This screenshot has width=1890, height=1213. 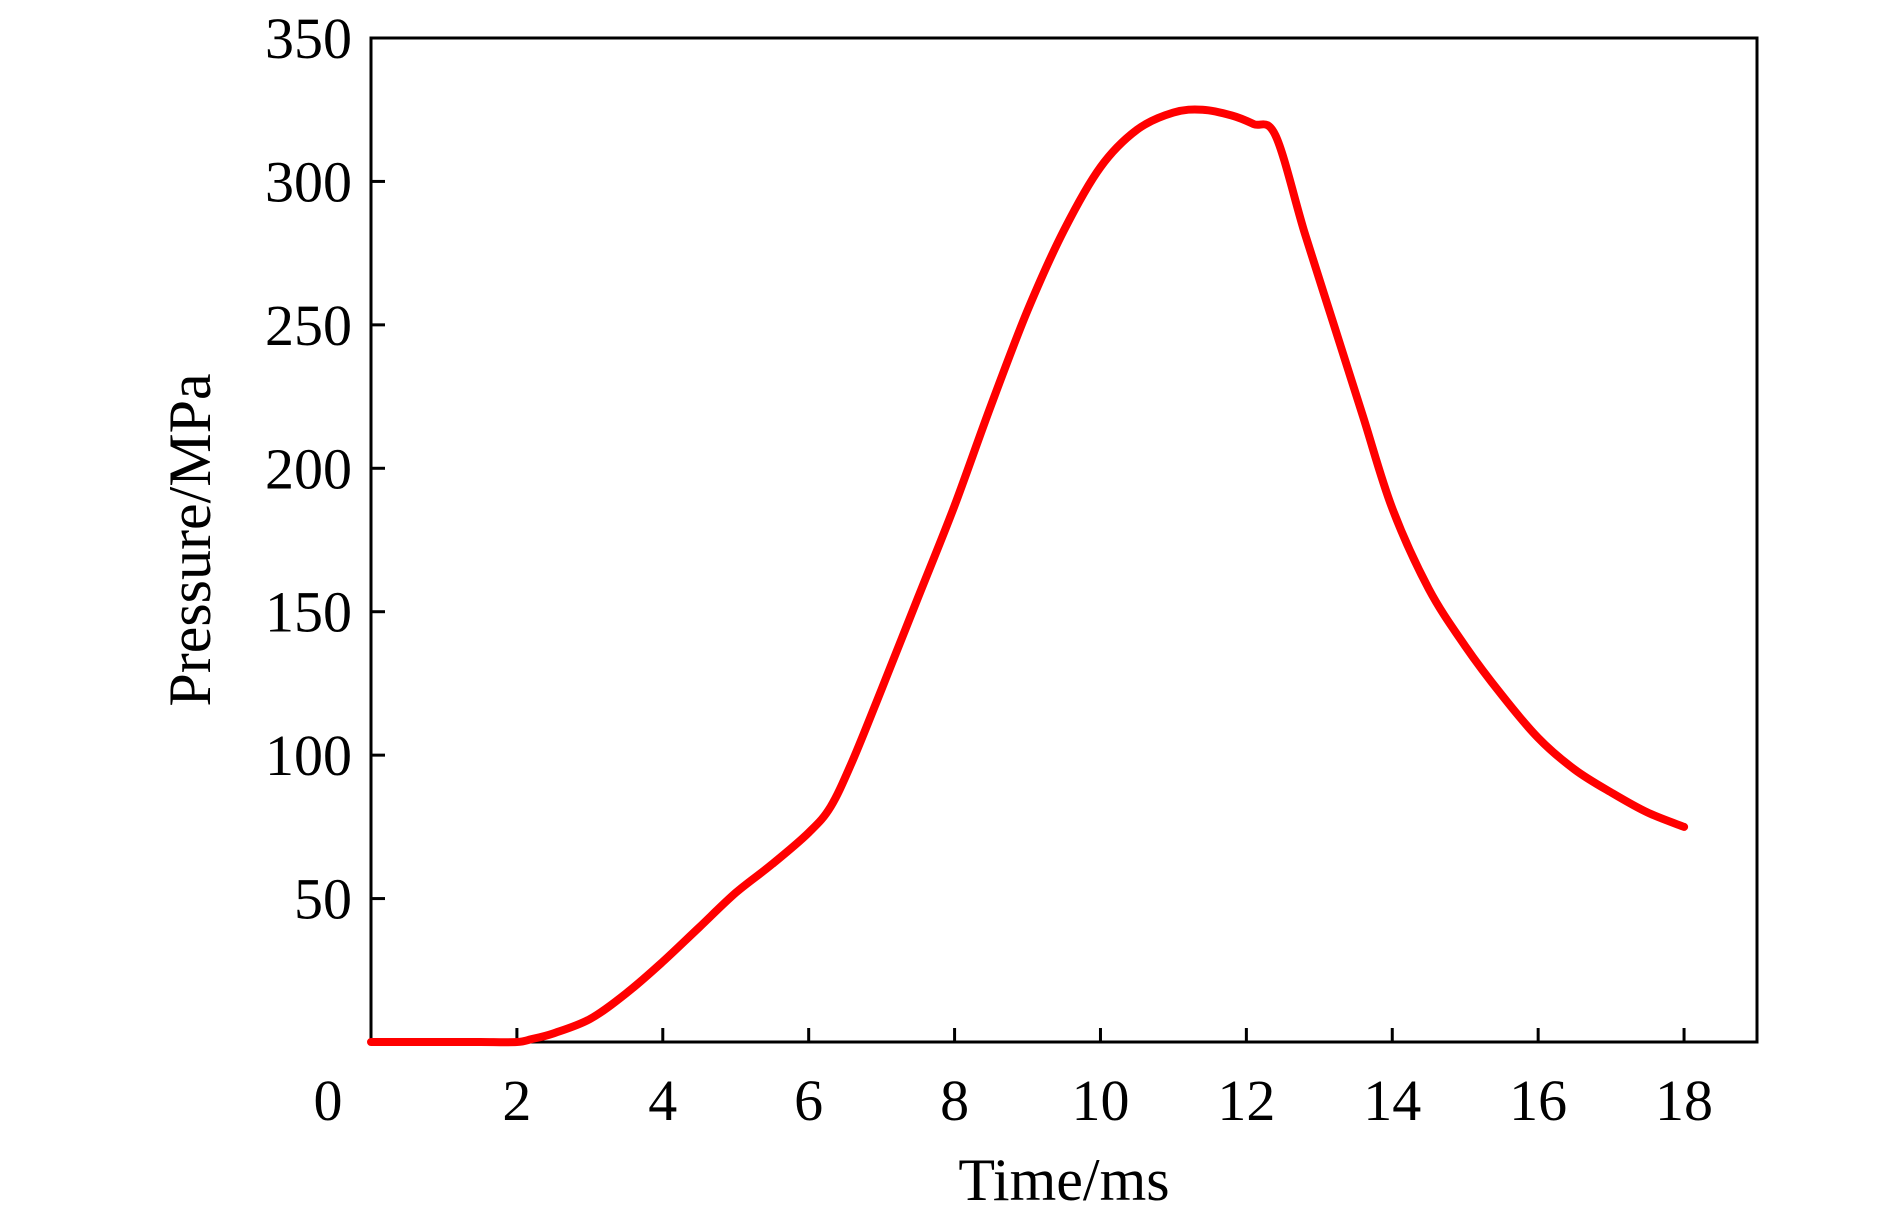 I want to click on x-tick-label: 14, so click(x=1392, y=1100).